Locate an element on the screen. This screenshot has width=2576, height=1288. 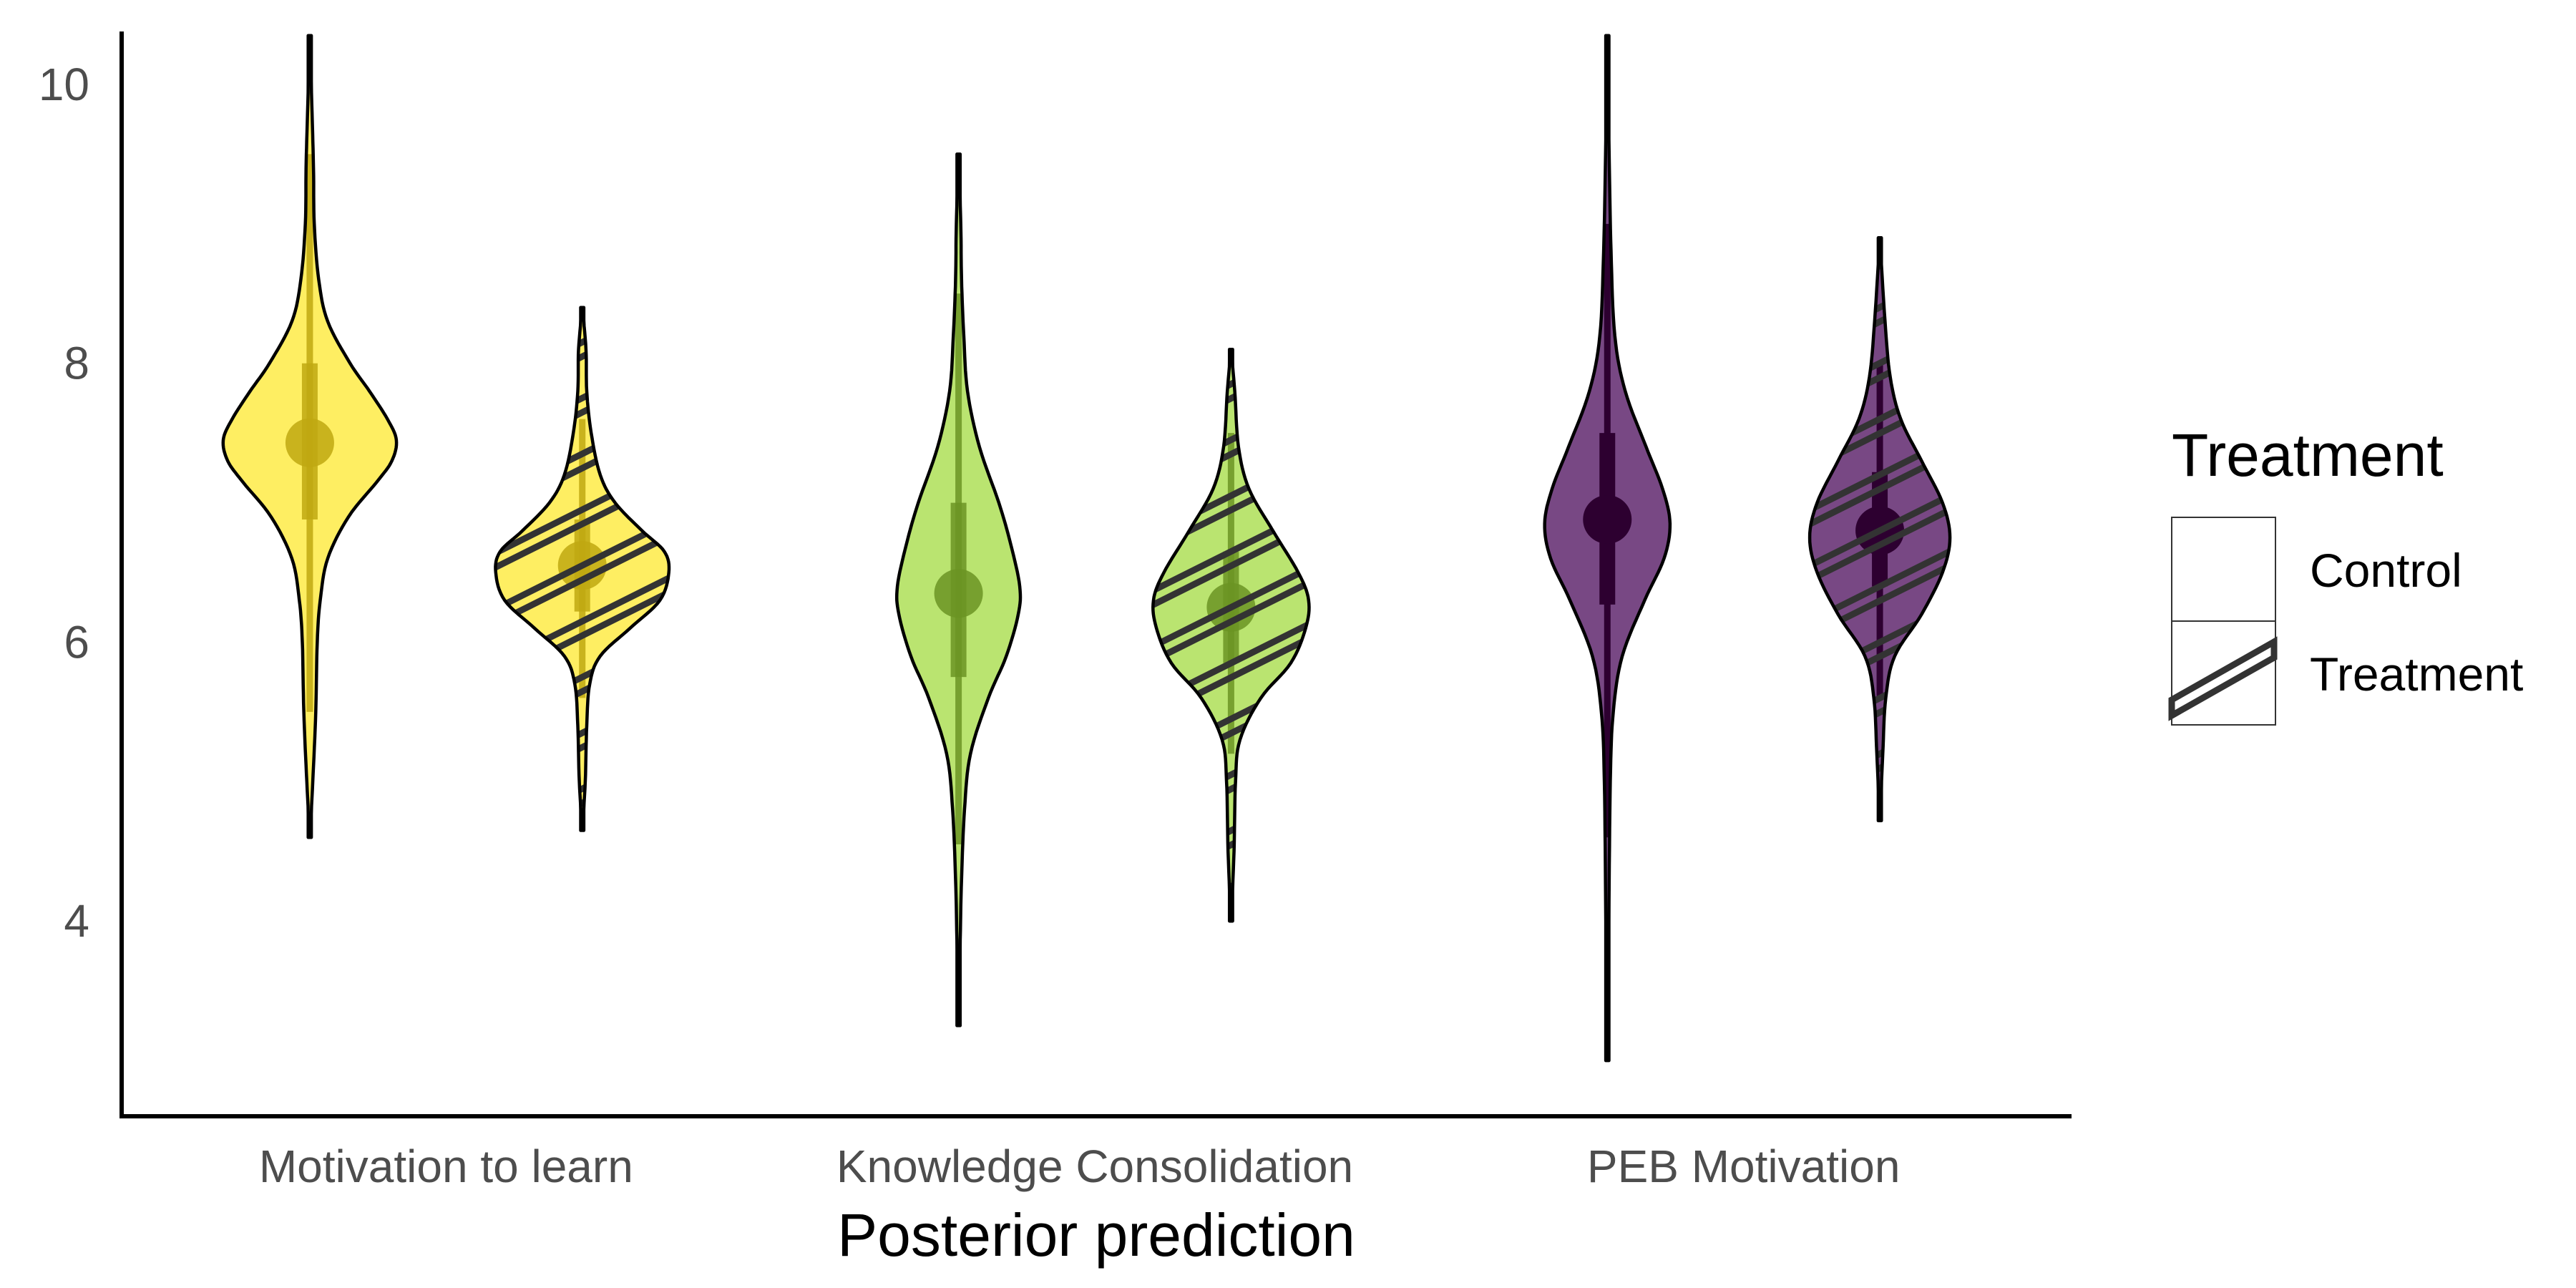
x-tick-label: Knowledge Consolidation is located at coordinates (1094, 1166).